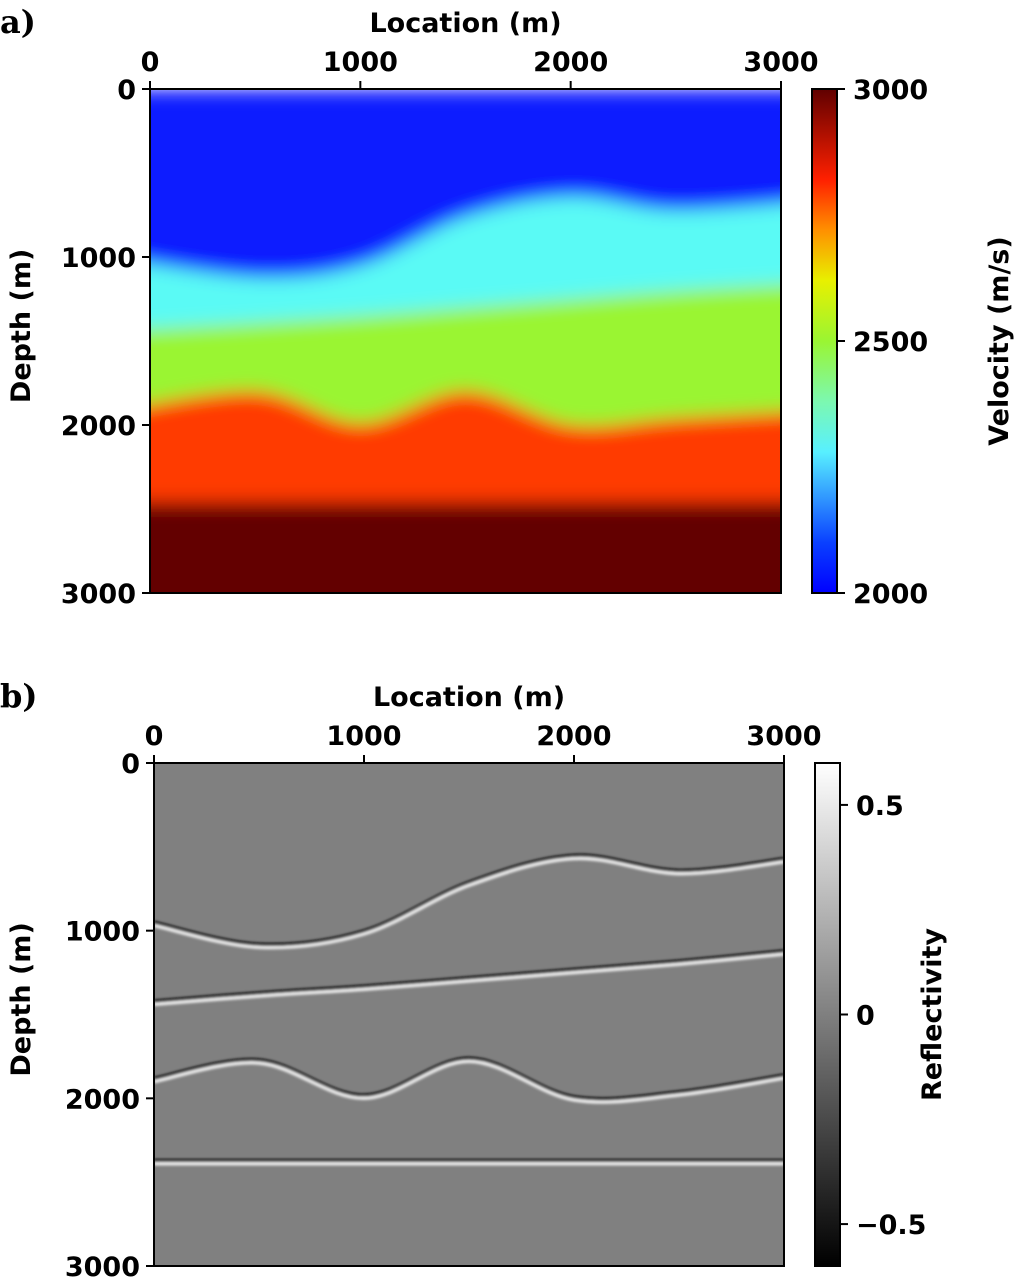 The height and width of the screenshot is (1280, 1014). What do you see at coordinates (890, 594) in the screenshot?
I see `colorbar-tick-label: 2000` at bounding box center [890, 594].